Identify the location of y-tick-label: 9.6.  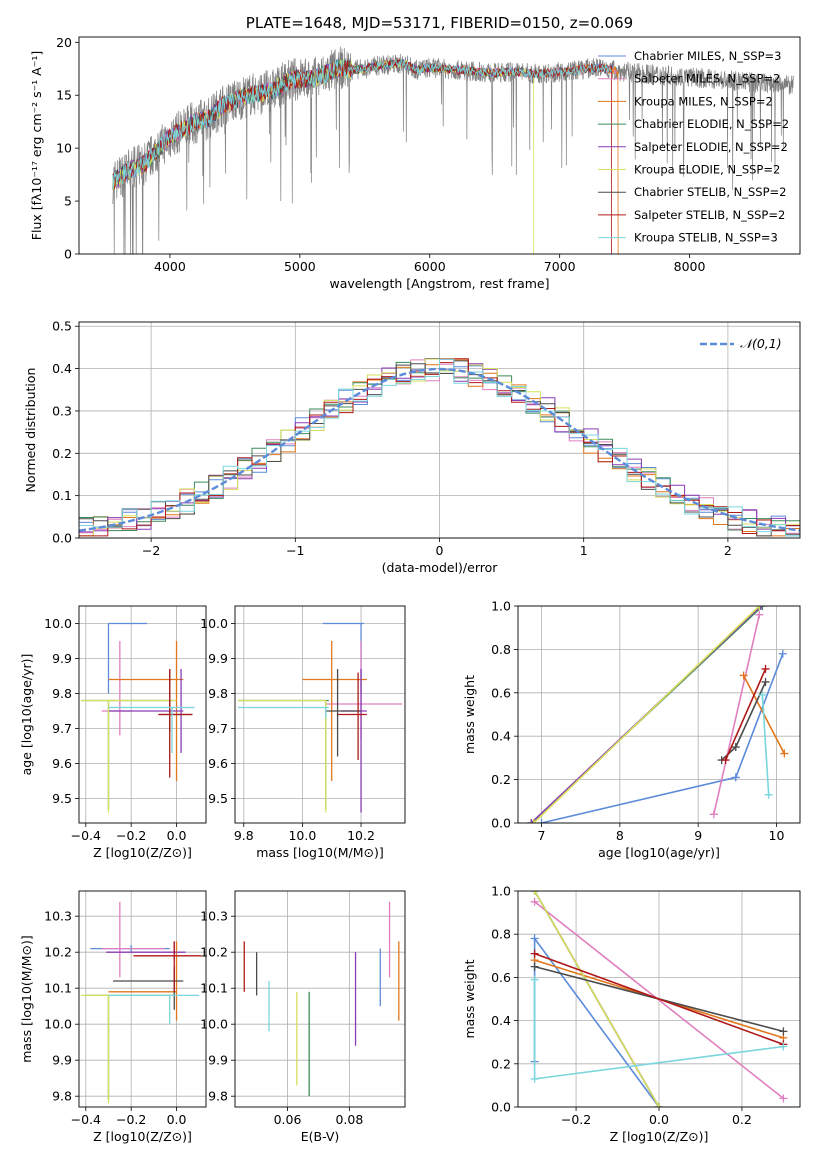
(62, 763).